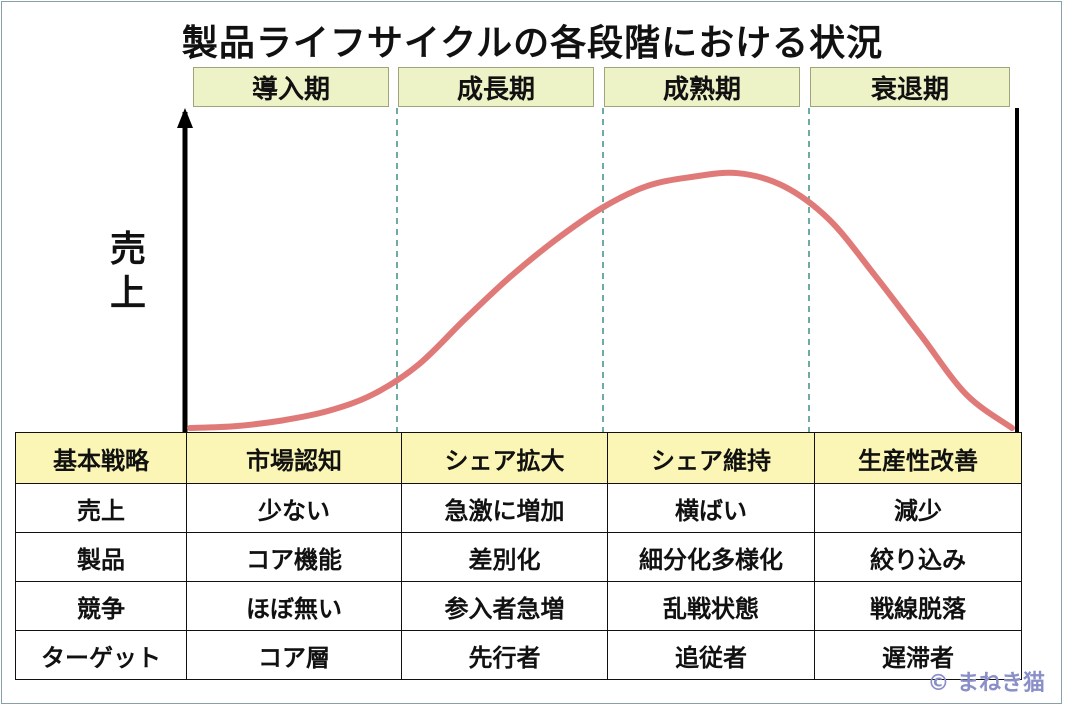 Image resolution: width=1065 pixels, height=707 pixels. Describe the element at coordinates (294, 655) in the screenshot. I see `table-cell: コア層` at that location.